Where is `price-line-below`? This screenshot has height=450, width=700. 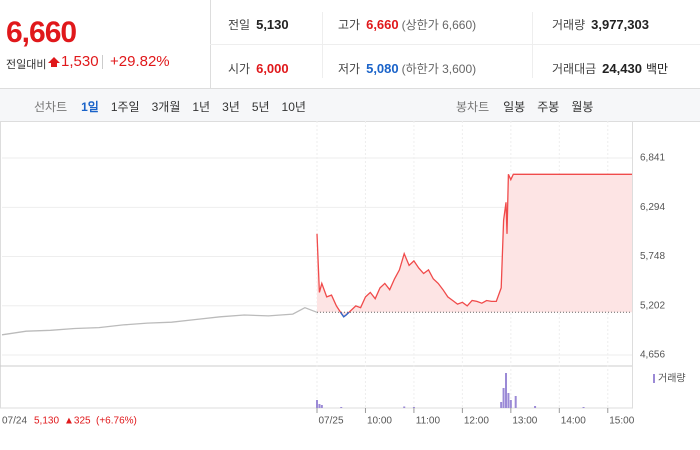
price-line-below is located at coordinates (344, 315).